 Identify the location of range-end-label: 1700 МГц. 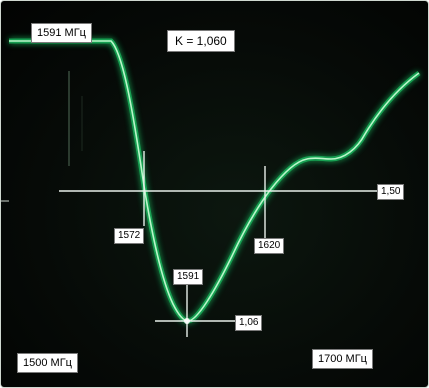
(342, 359).